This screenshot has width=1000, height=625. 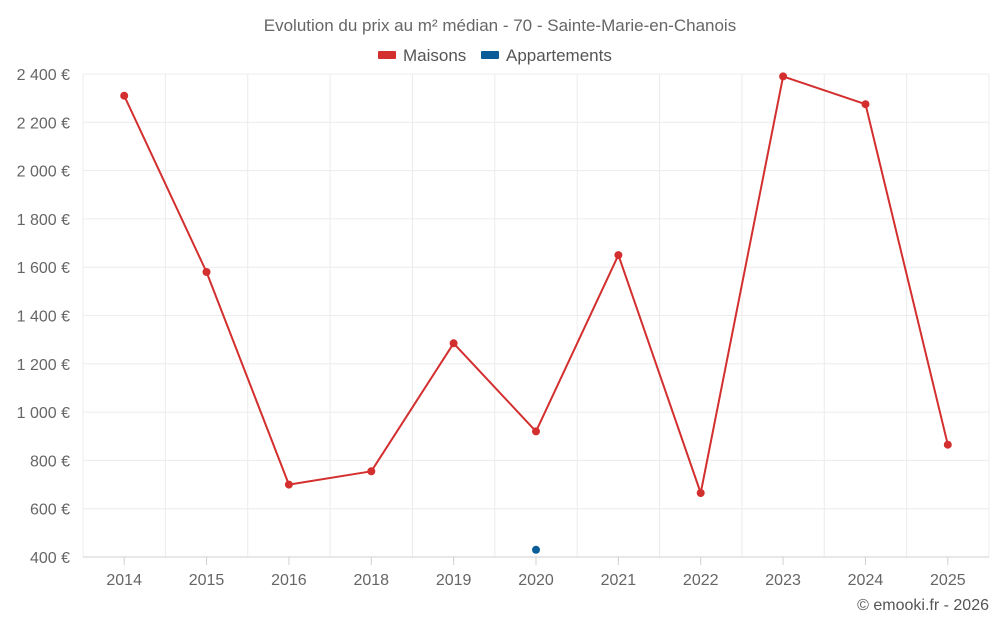 I want to click on legend-swatch-appartements, so click(x=490, y=55).